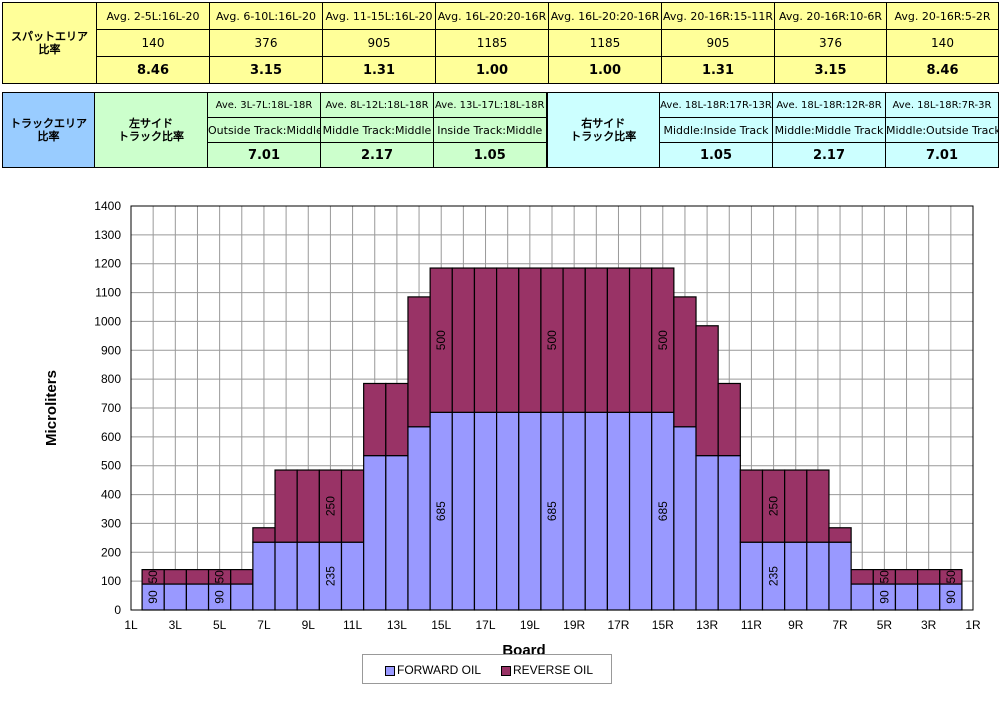 The width and height of the screenshot is (1000, 705). What do you see at coordinates (117, 610) in the screenshot?
I see `y-tick-label: 0` at bounding box center [117, 610].